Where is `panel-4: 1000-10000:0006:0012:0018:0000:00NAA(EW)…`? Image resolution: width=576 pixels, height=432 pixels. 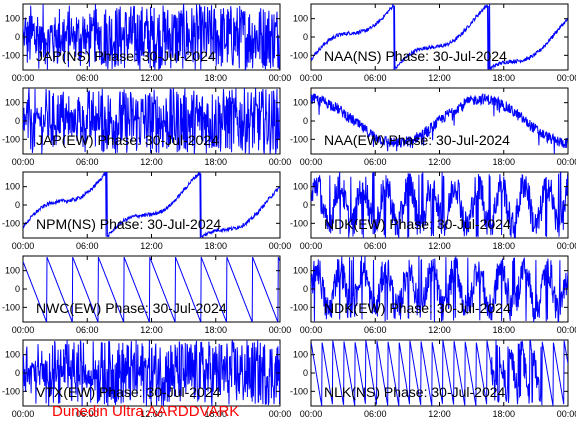
panel-4: 1000-10000:0006:0012:0018:0000:00NAA(EW)… is located at coordinates (433, 127).